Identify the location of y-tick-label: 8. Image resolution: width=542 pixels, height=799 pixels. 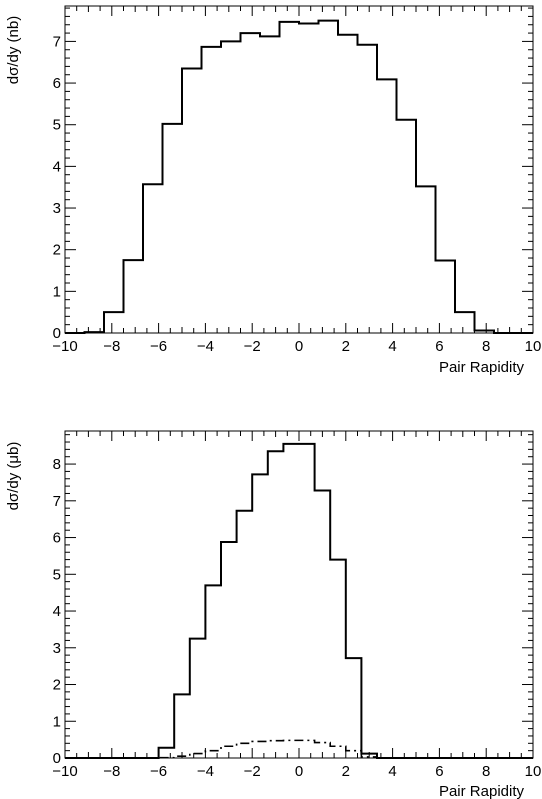
(57, 464).